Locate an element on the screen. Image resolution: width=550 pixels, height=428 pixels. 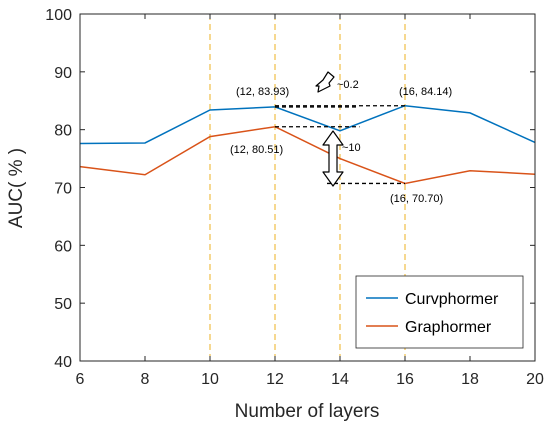
y-tick-label: 50 is located at coordinates (63, 304).